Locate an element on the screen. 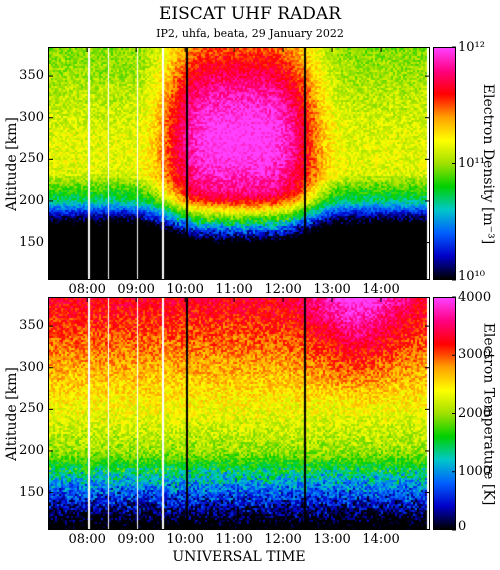  chart-title: EISCAT UHF RADAR is located at coordinates (249, 14).